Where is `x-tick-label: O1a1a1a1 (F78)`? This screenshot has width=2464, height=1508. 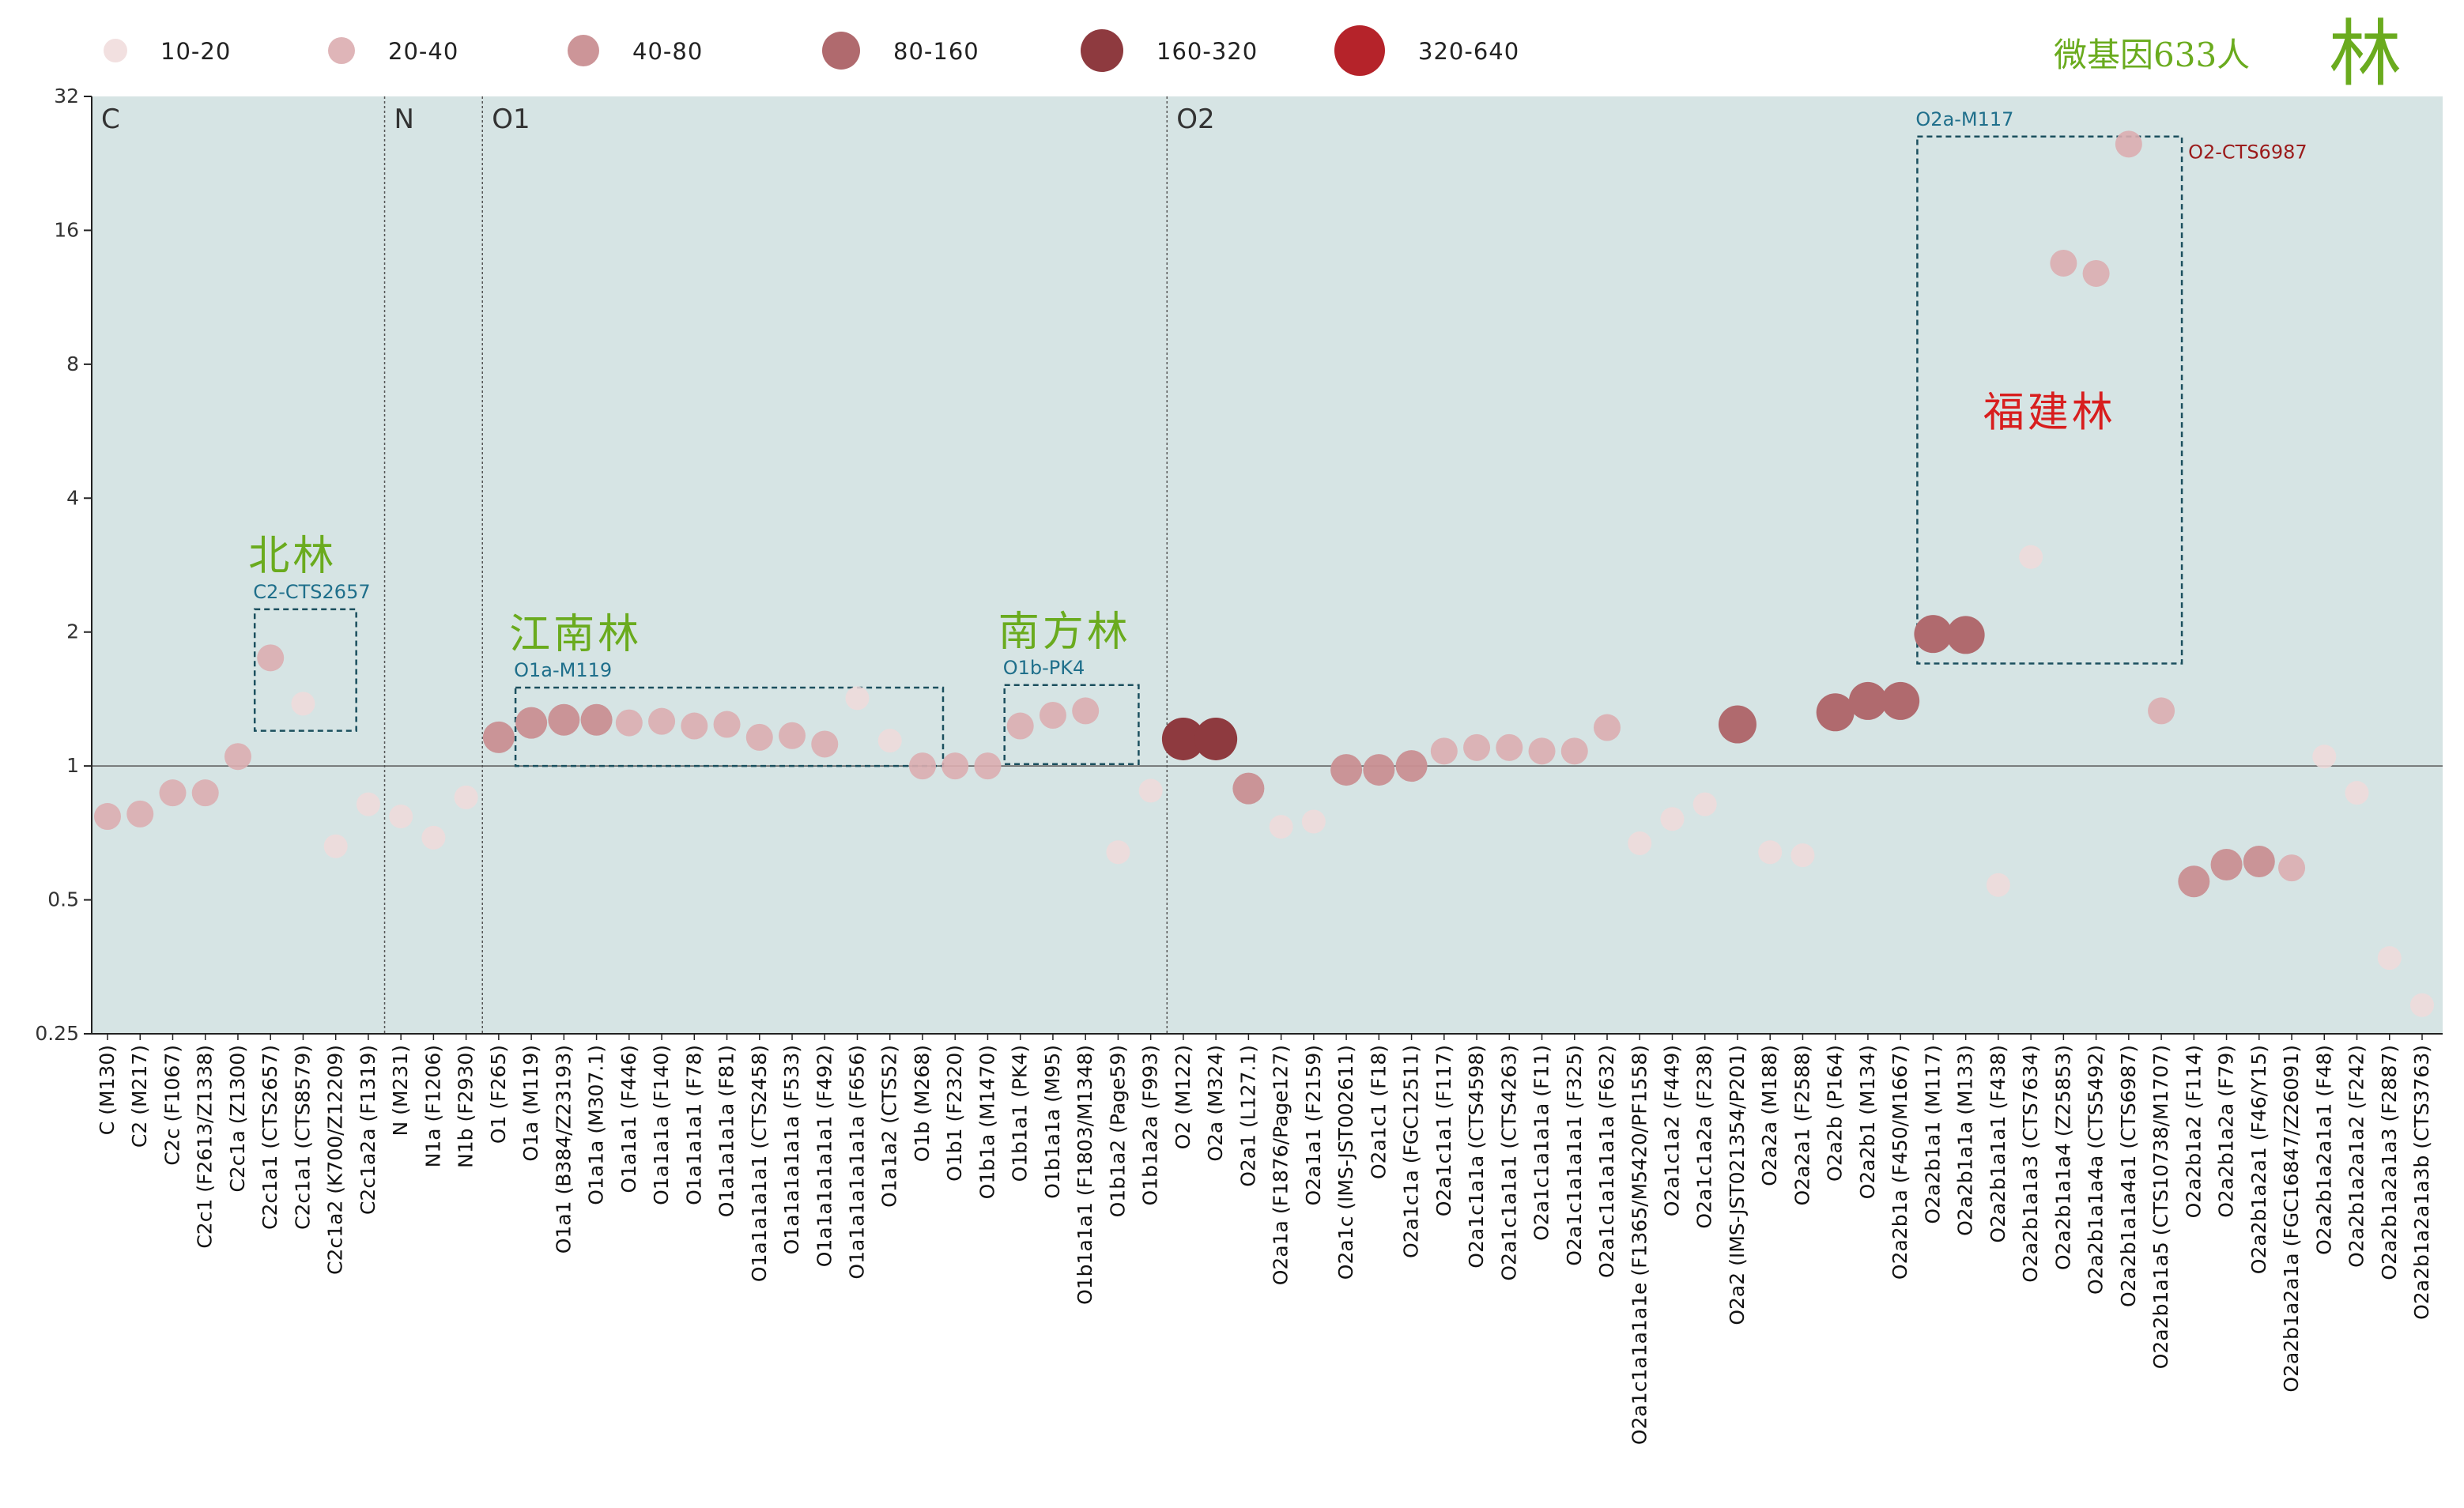 x-tick-label: O1a1a1a1 (F78) is located at coordinates (694, 1125).